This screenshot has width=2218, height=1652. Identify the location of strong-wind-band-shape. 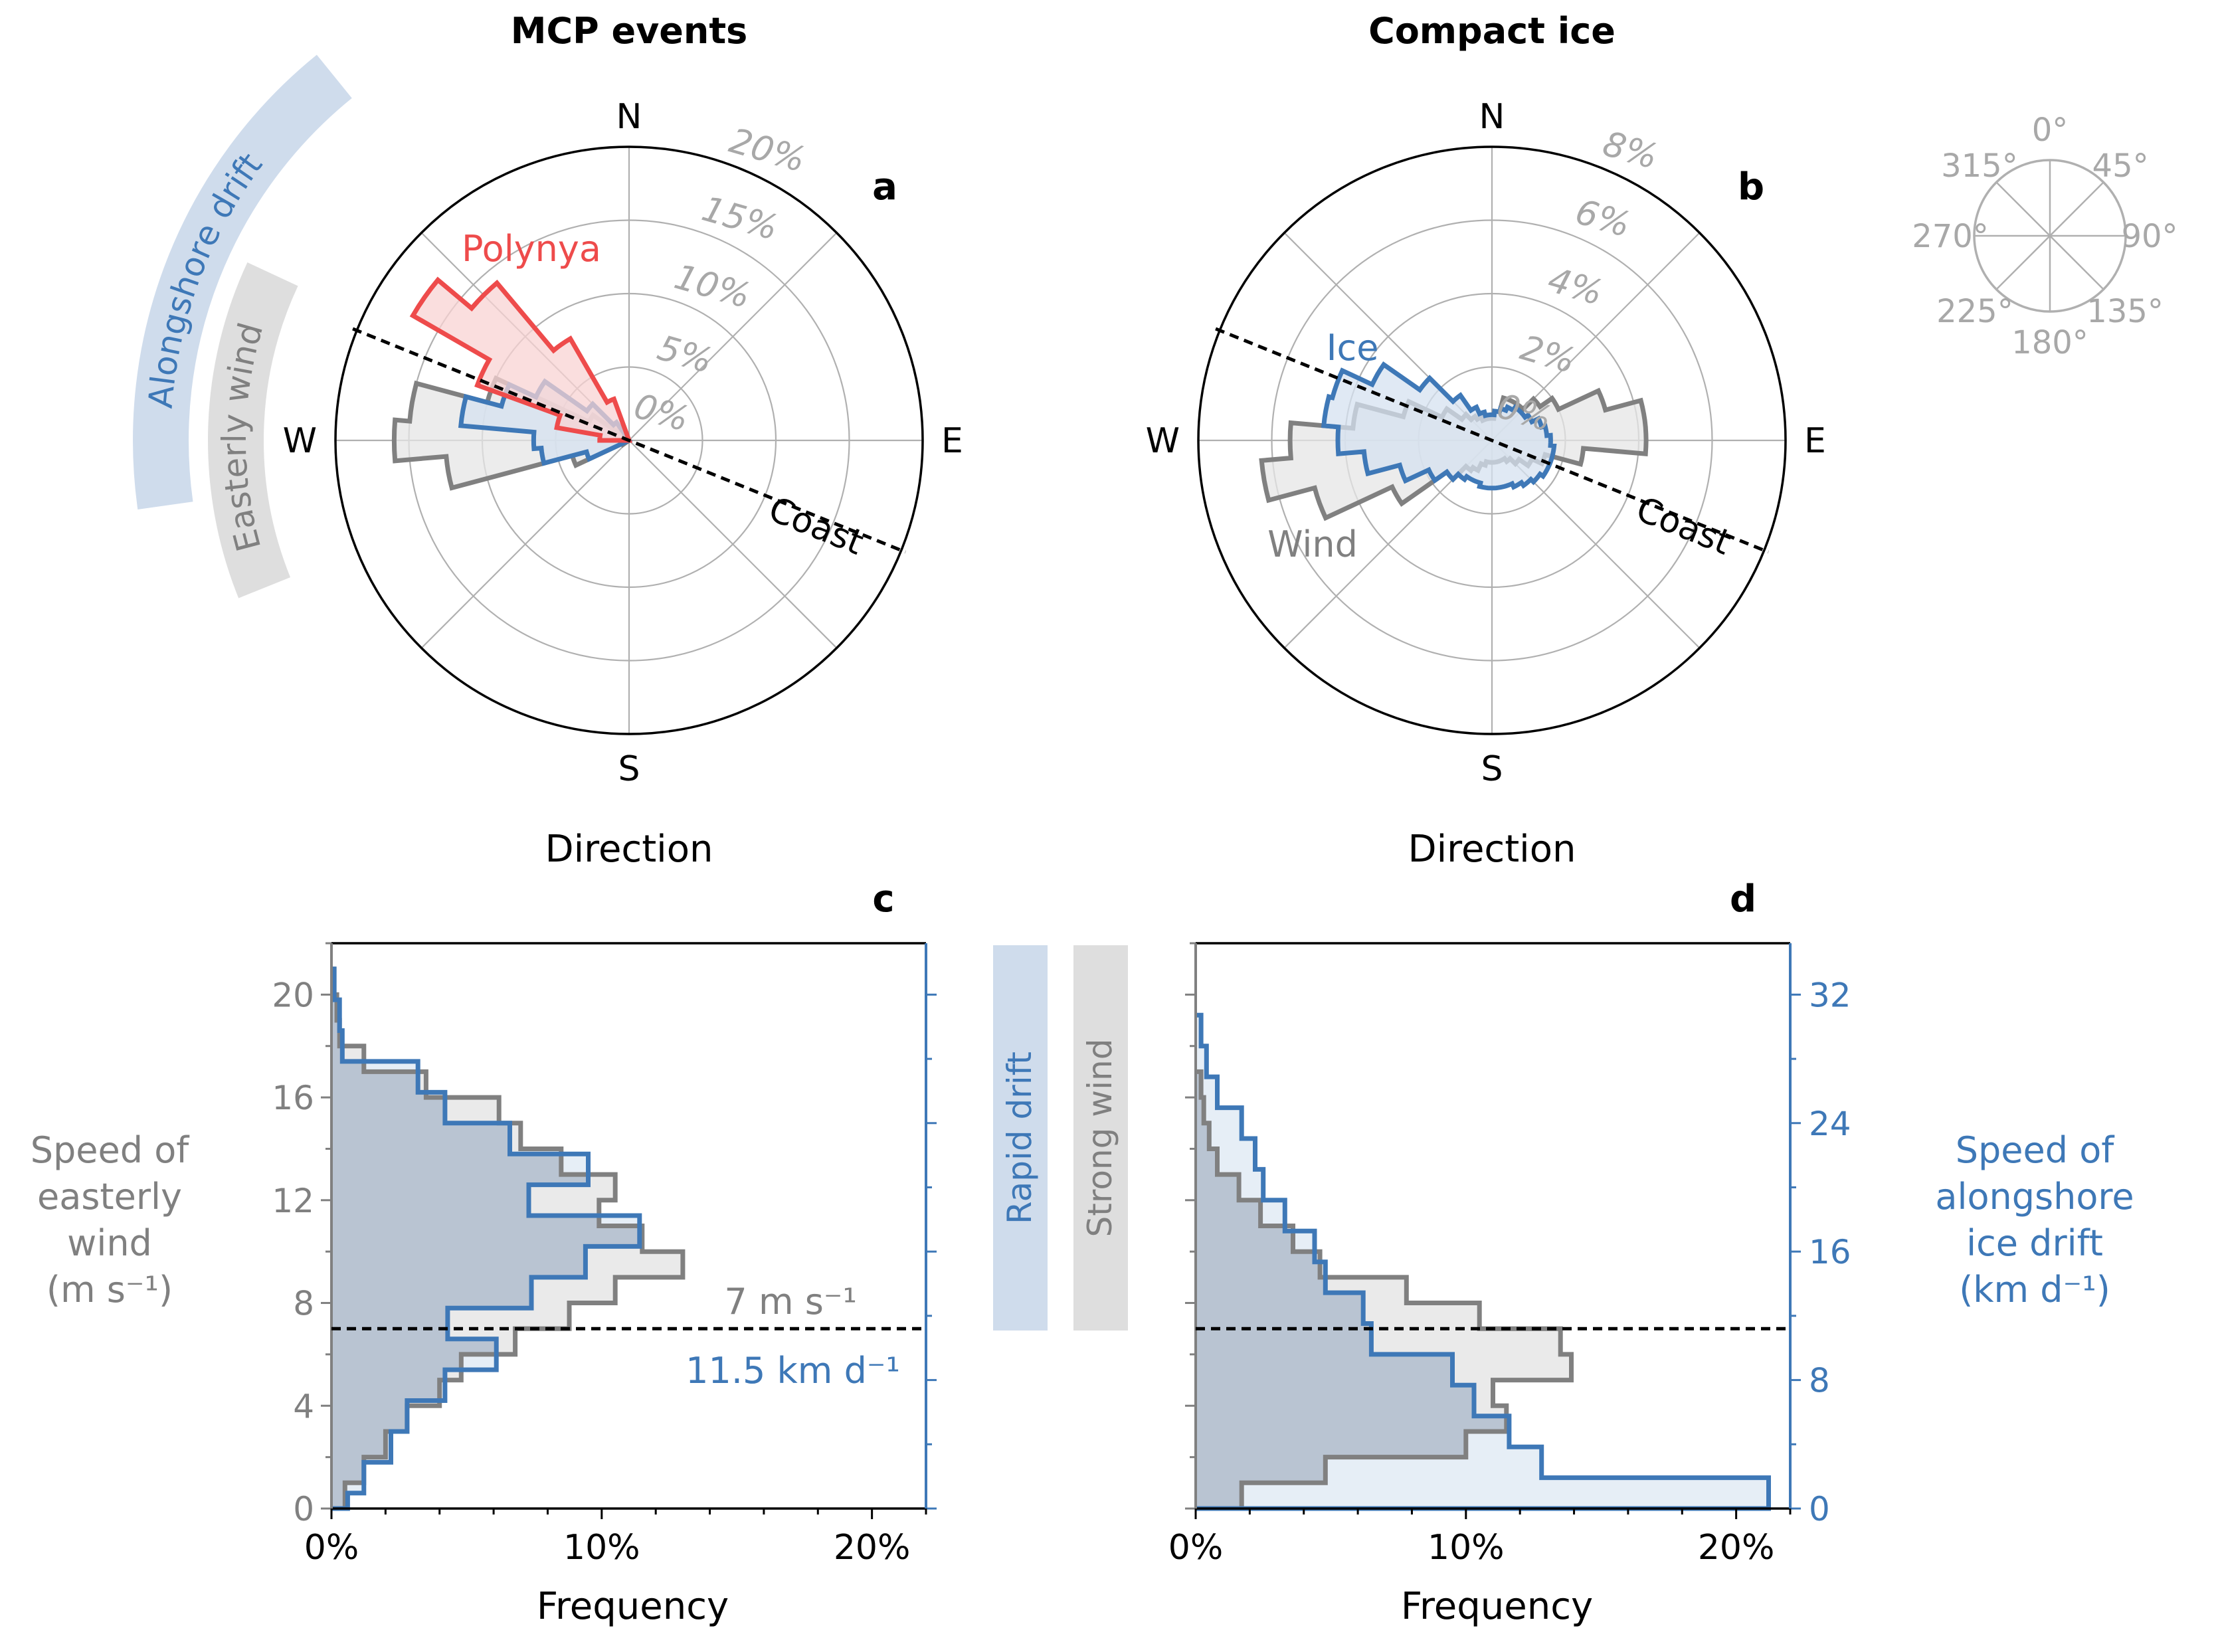
(1100, 1138).